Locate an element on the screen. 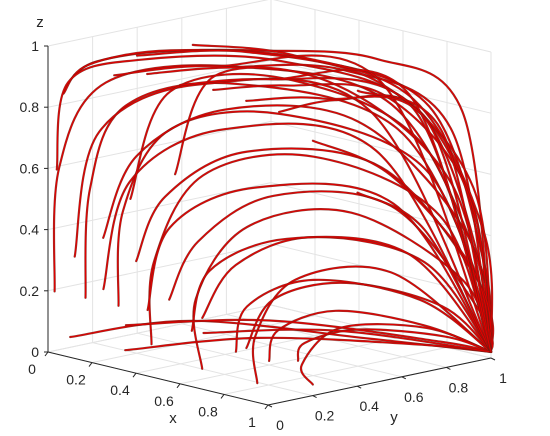  z-tick-label: 0 is located at coordinates (35, 352).